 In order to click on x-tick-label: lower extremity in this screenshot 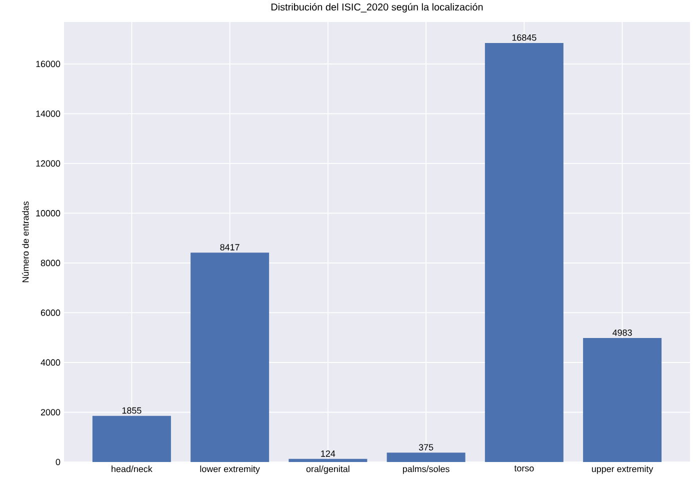, I will do `click(230, 470)`.